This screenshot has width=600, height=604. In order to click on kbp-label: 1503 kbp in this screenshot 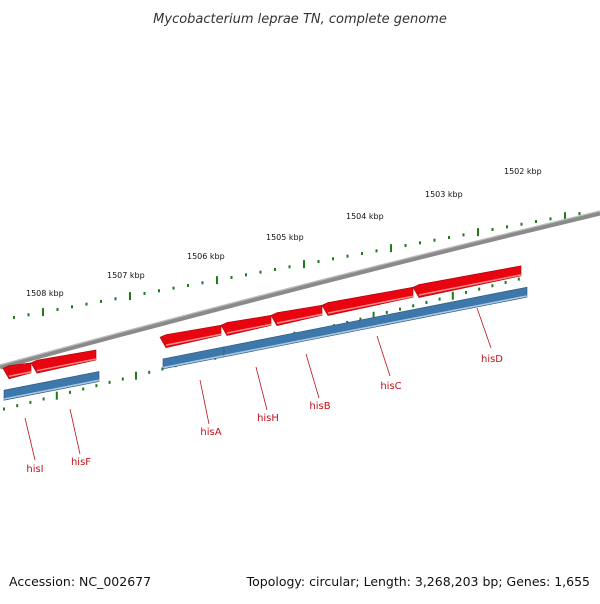, I will do `click(444, 194)`.